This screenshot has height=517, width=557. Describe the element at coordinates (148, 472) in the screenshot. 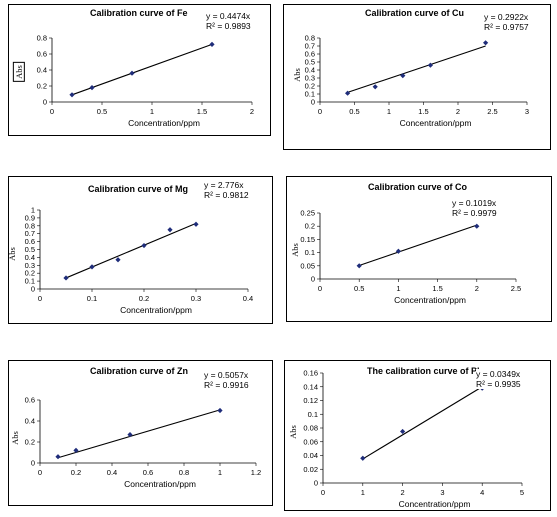

I see `x-tick-label: 0.6` at that location.